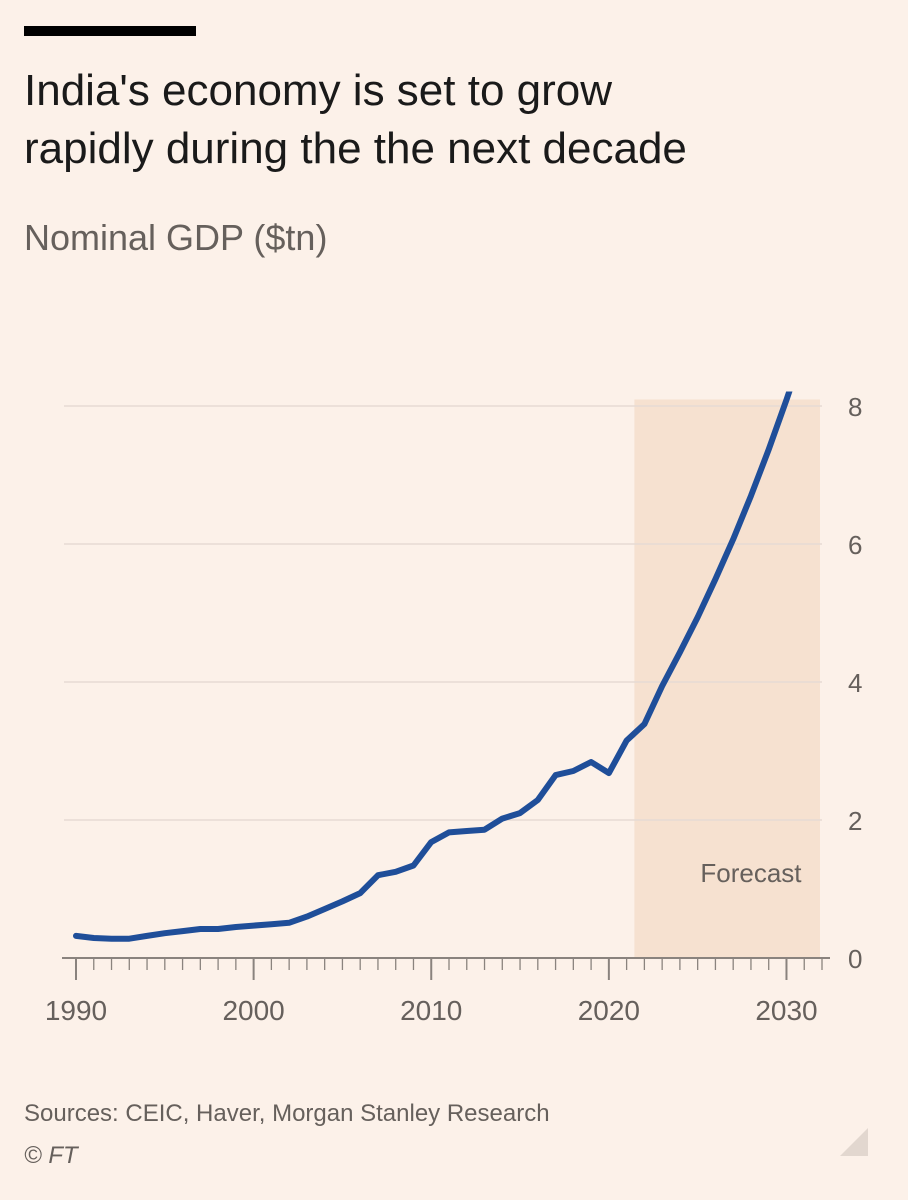 The height and width of the screenshot is (1200, 908). I want to click on y-tick-label-0: 0, so click(855, 959).